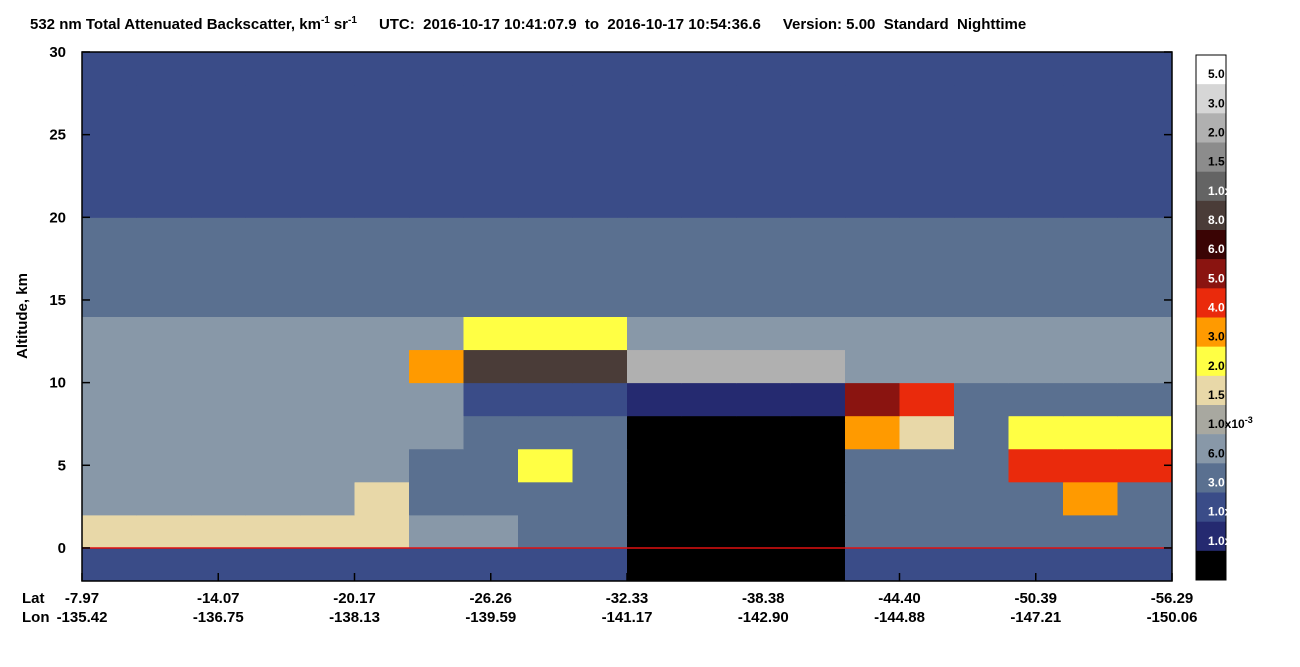 Image resolution: width=1300 pixels, height=667 pixels. I want to click on colorbar-label-exp: -4, so click(1249, 508).